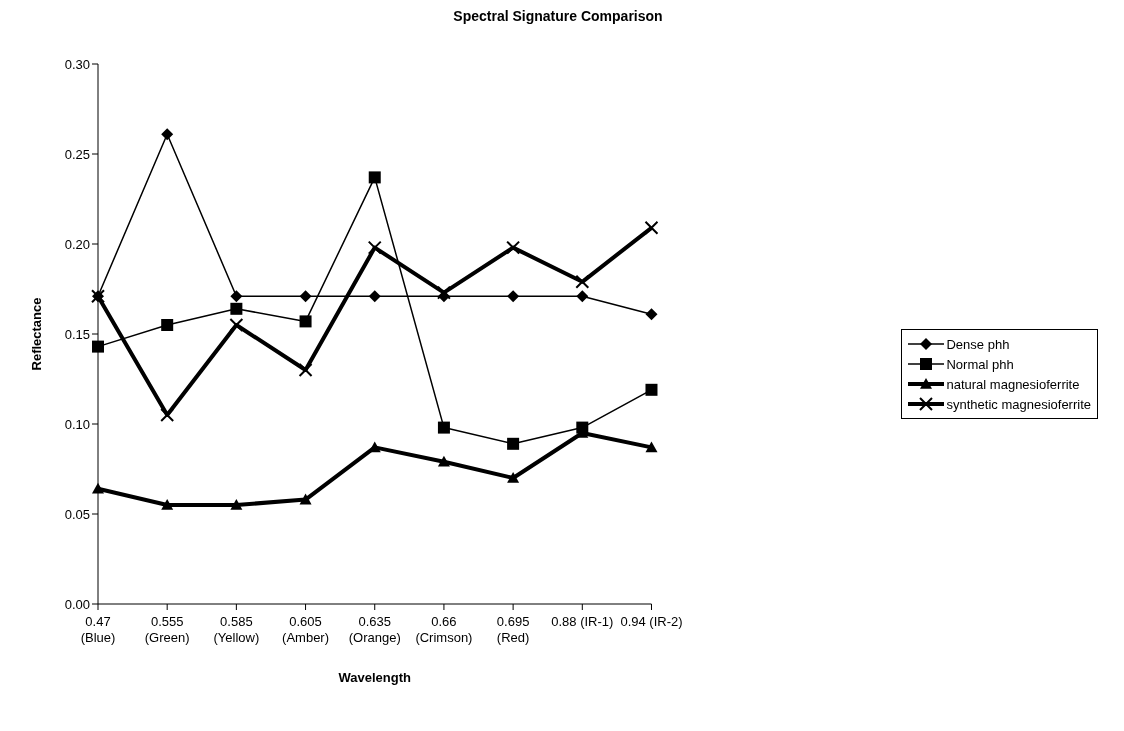 This screenshot has width=1124, height=731. I want to click on x-axis-title: Wavelength, so click(375, 677).